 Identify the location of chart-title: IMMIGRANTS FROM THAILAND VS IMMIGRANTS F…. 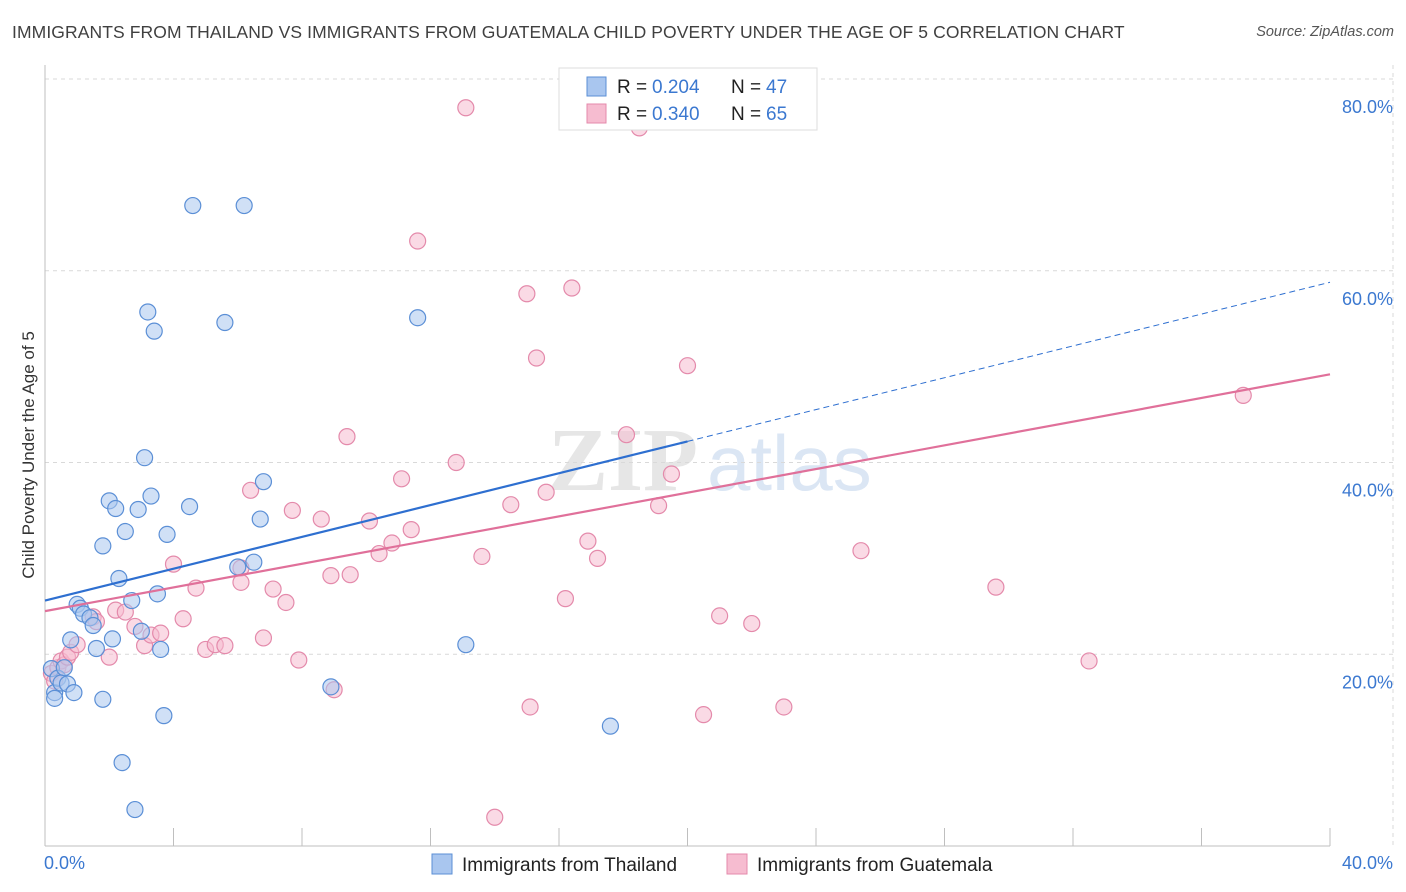
(568, 32).